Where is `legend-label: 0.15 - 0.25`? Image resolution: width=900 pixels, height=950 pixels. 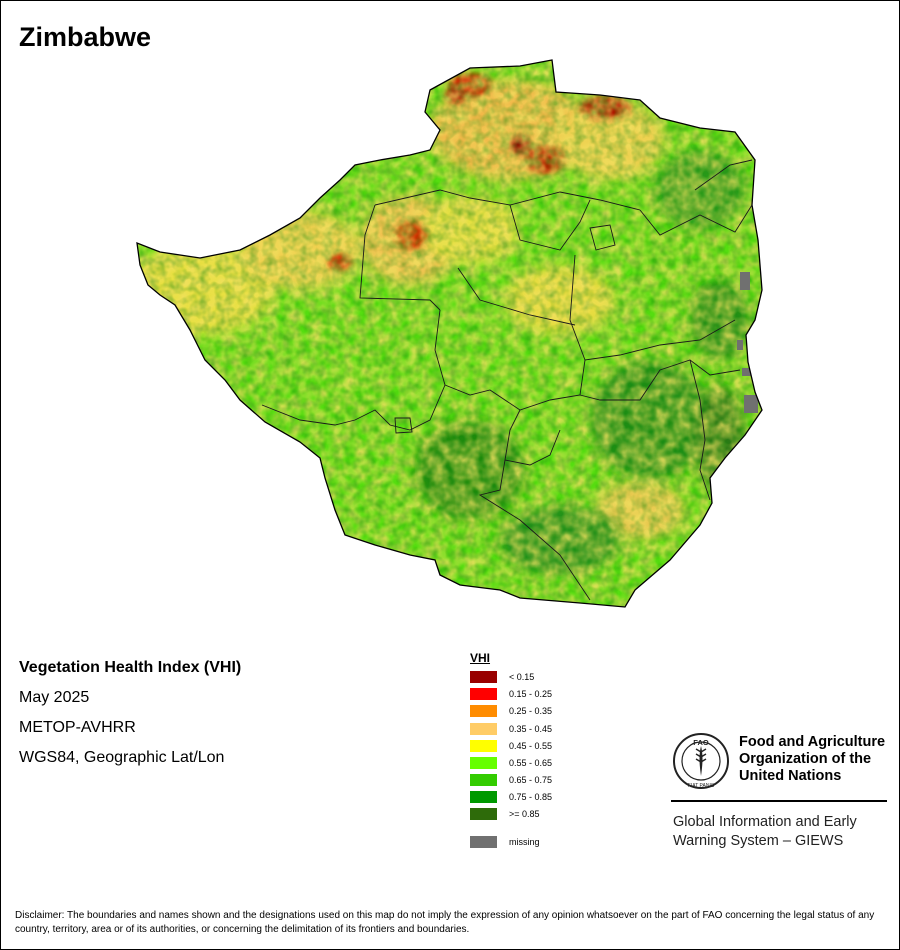
legend-label: 0.15 - 0.25 is located at coordinates (531, 694).